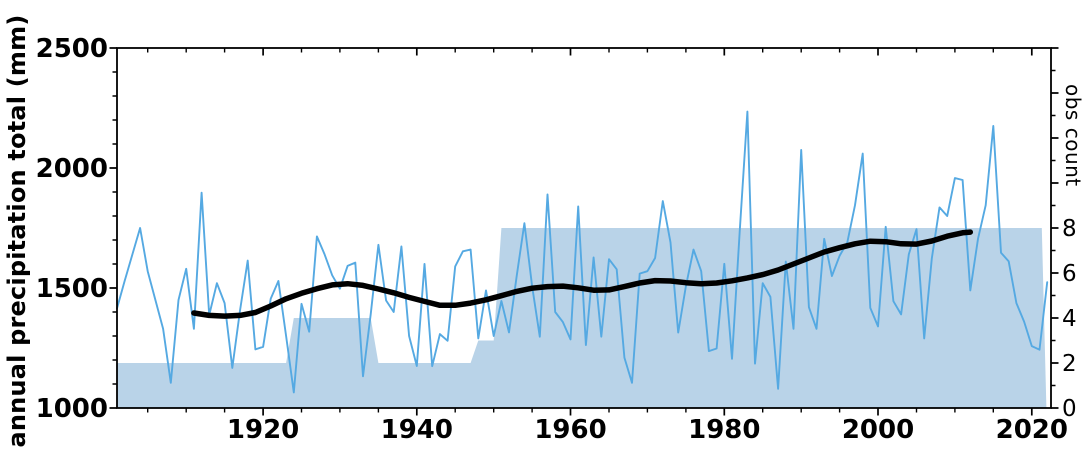 The height and width of the screenshot is (462, 1092). Describe the element at coordinates (1069, 364) in the screenshot. I see `right-y-tick-label: 2` at that location.